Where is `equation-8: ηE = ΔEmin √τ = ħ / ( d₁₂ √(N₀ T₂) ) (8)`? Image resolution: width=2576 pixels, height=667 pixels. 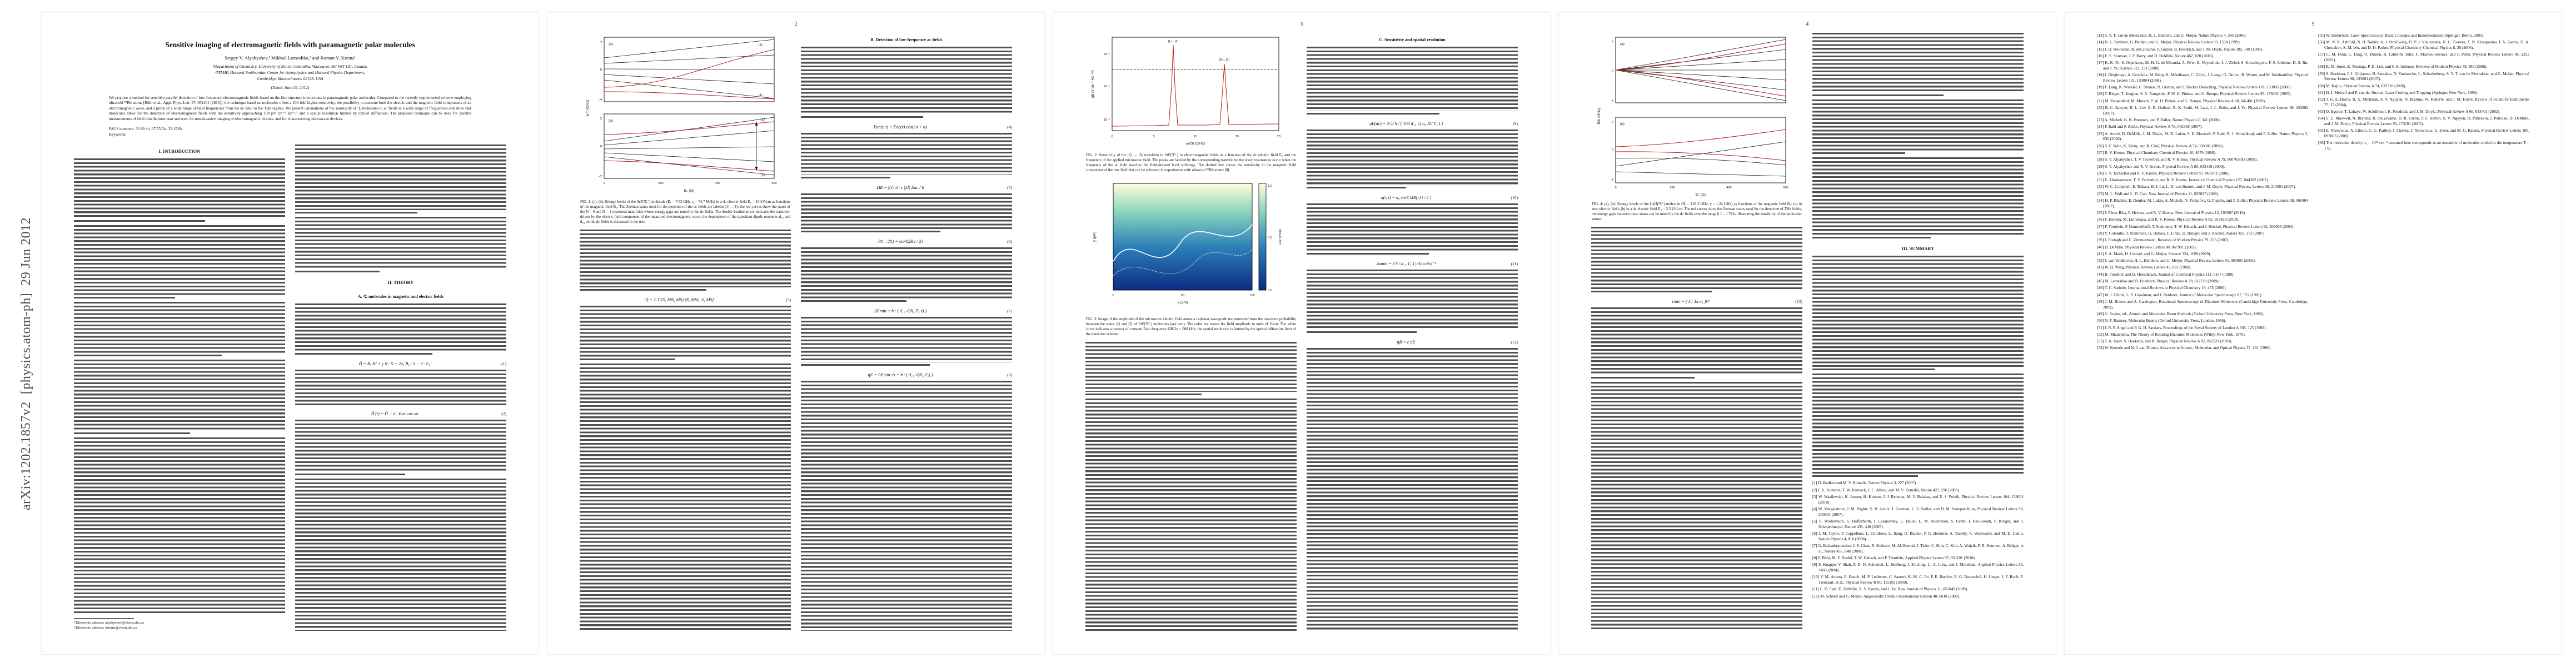 equation-8: ηE = ΔEmin √τ = ħ / ( d₁₂ √(N₀ T₂) ) (8) is located at coordinates (906, 374).